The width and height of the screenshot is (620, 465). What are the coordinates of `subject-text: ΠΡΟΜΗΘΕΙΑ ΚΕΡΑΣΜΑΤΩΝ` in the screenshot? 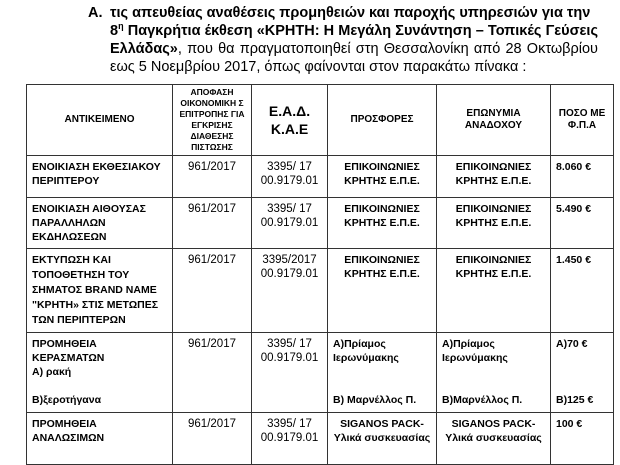 It's located at (68, 351).